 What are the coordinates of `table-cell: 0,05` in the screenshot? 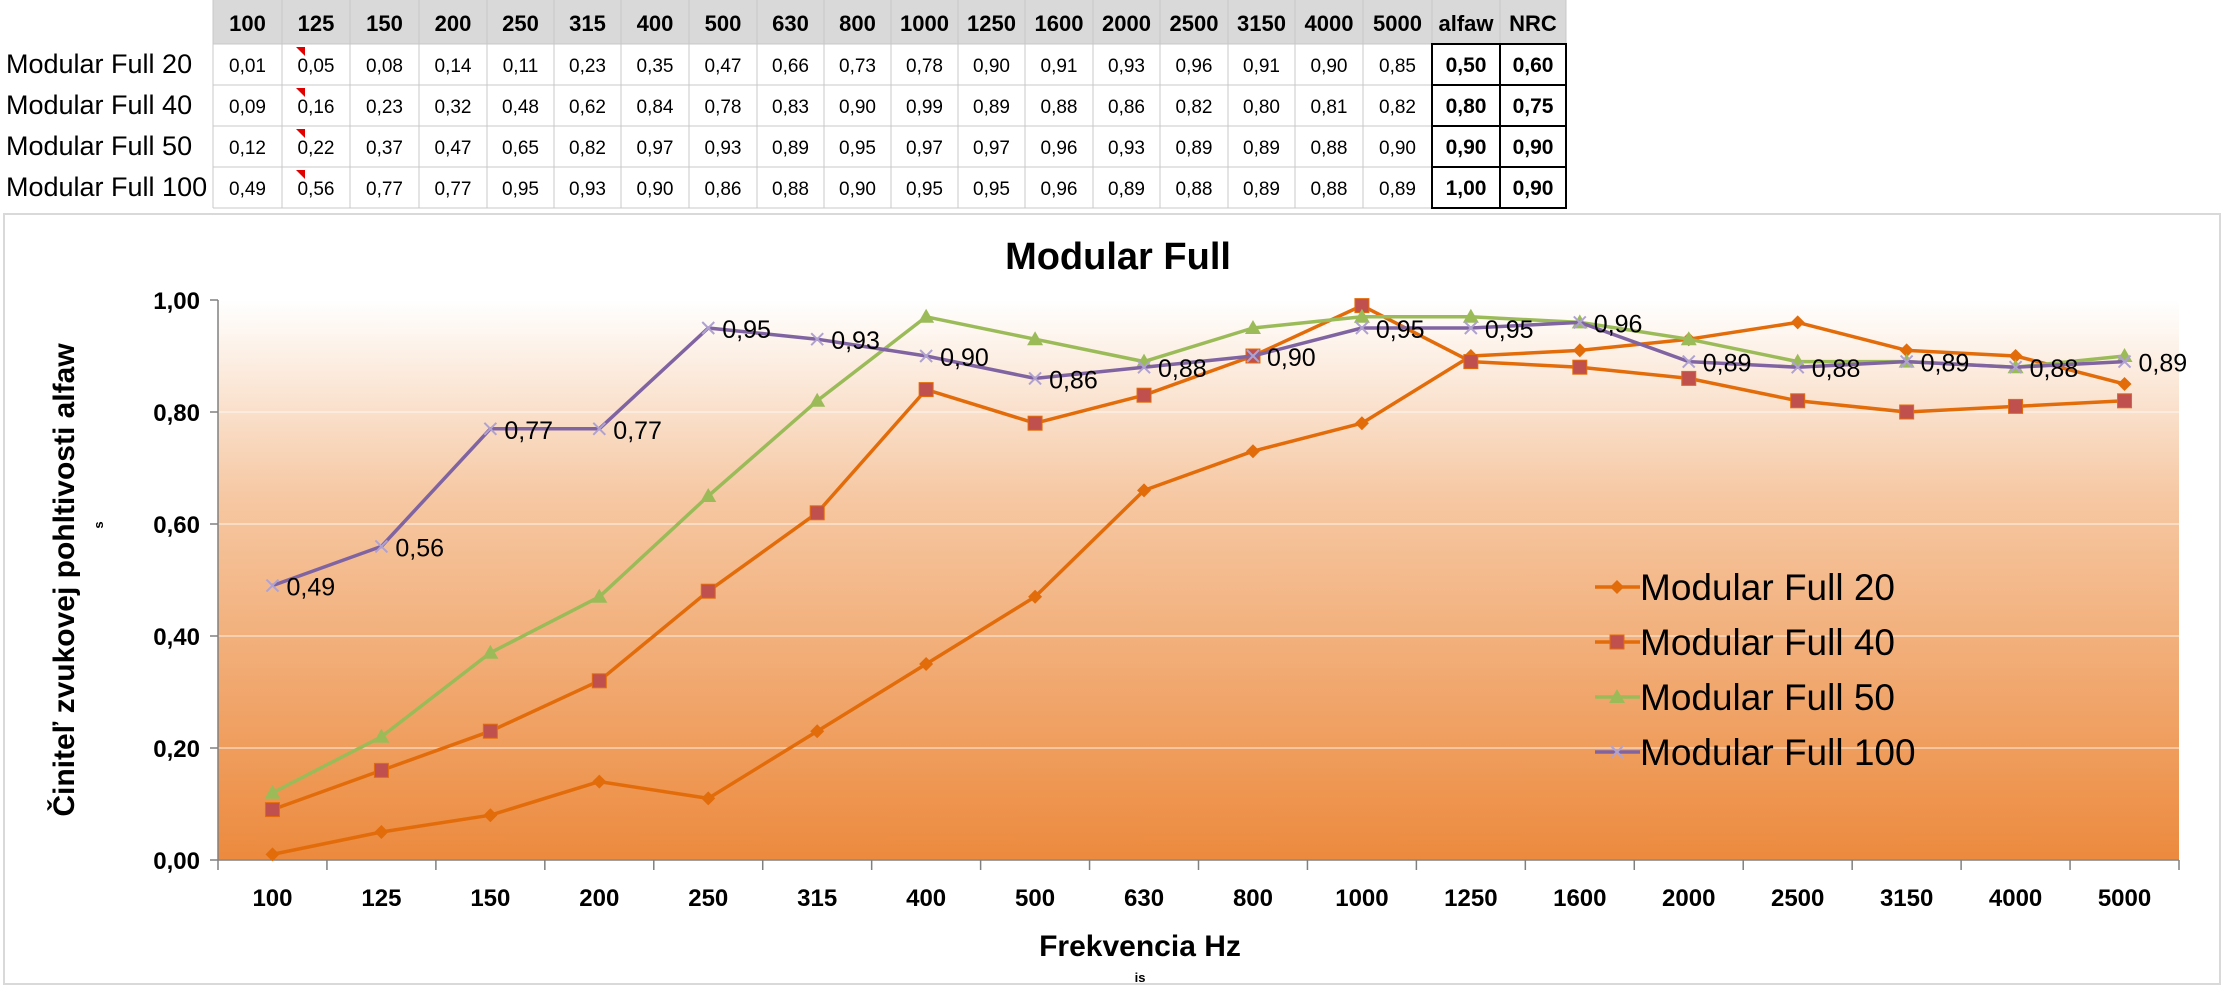 It's located at (316, 66).